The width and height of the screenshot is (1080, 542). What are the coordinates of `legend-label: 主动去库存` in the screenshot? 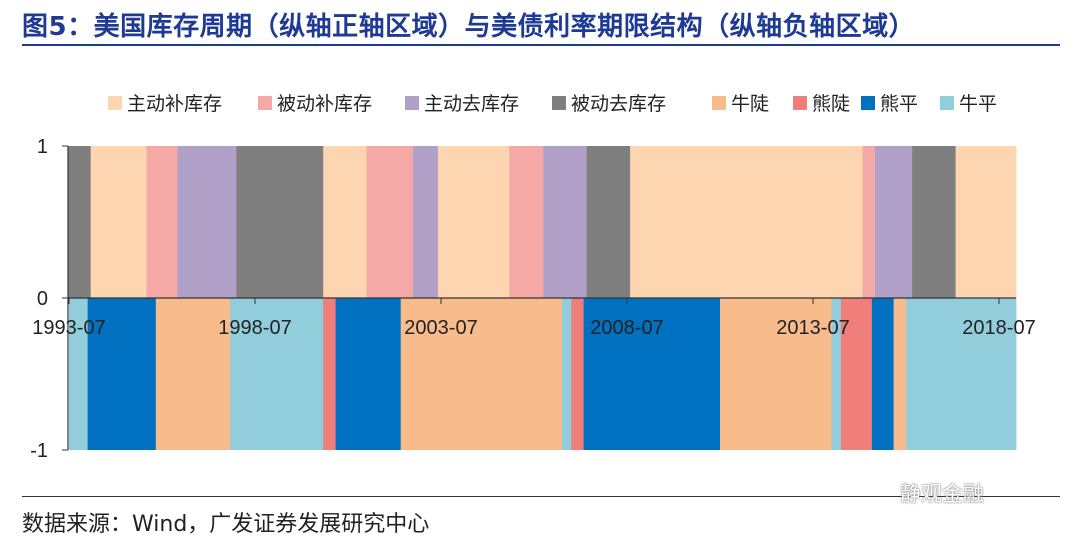 It's located at (471, 104).